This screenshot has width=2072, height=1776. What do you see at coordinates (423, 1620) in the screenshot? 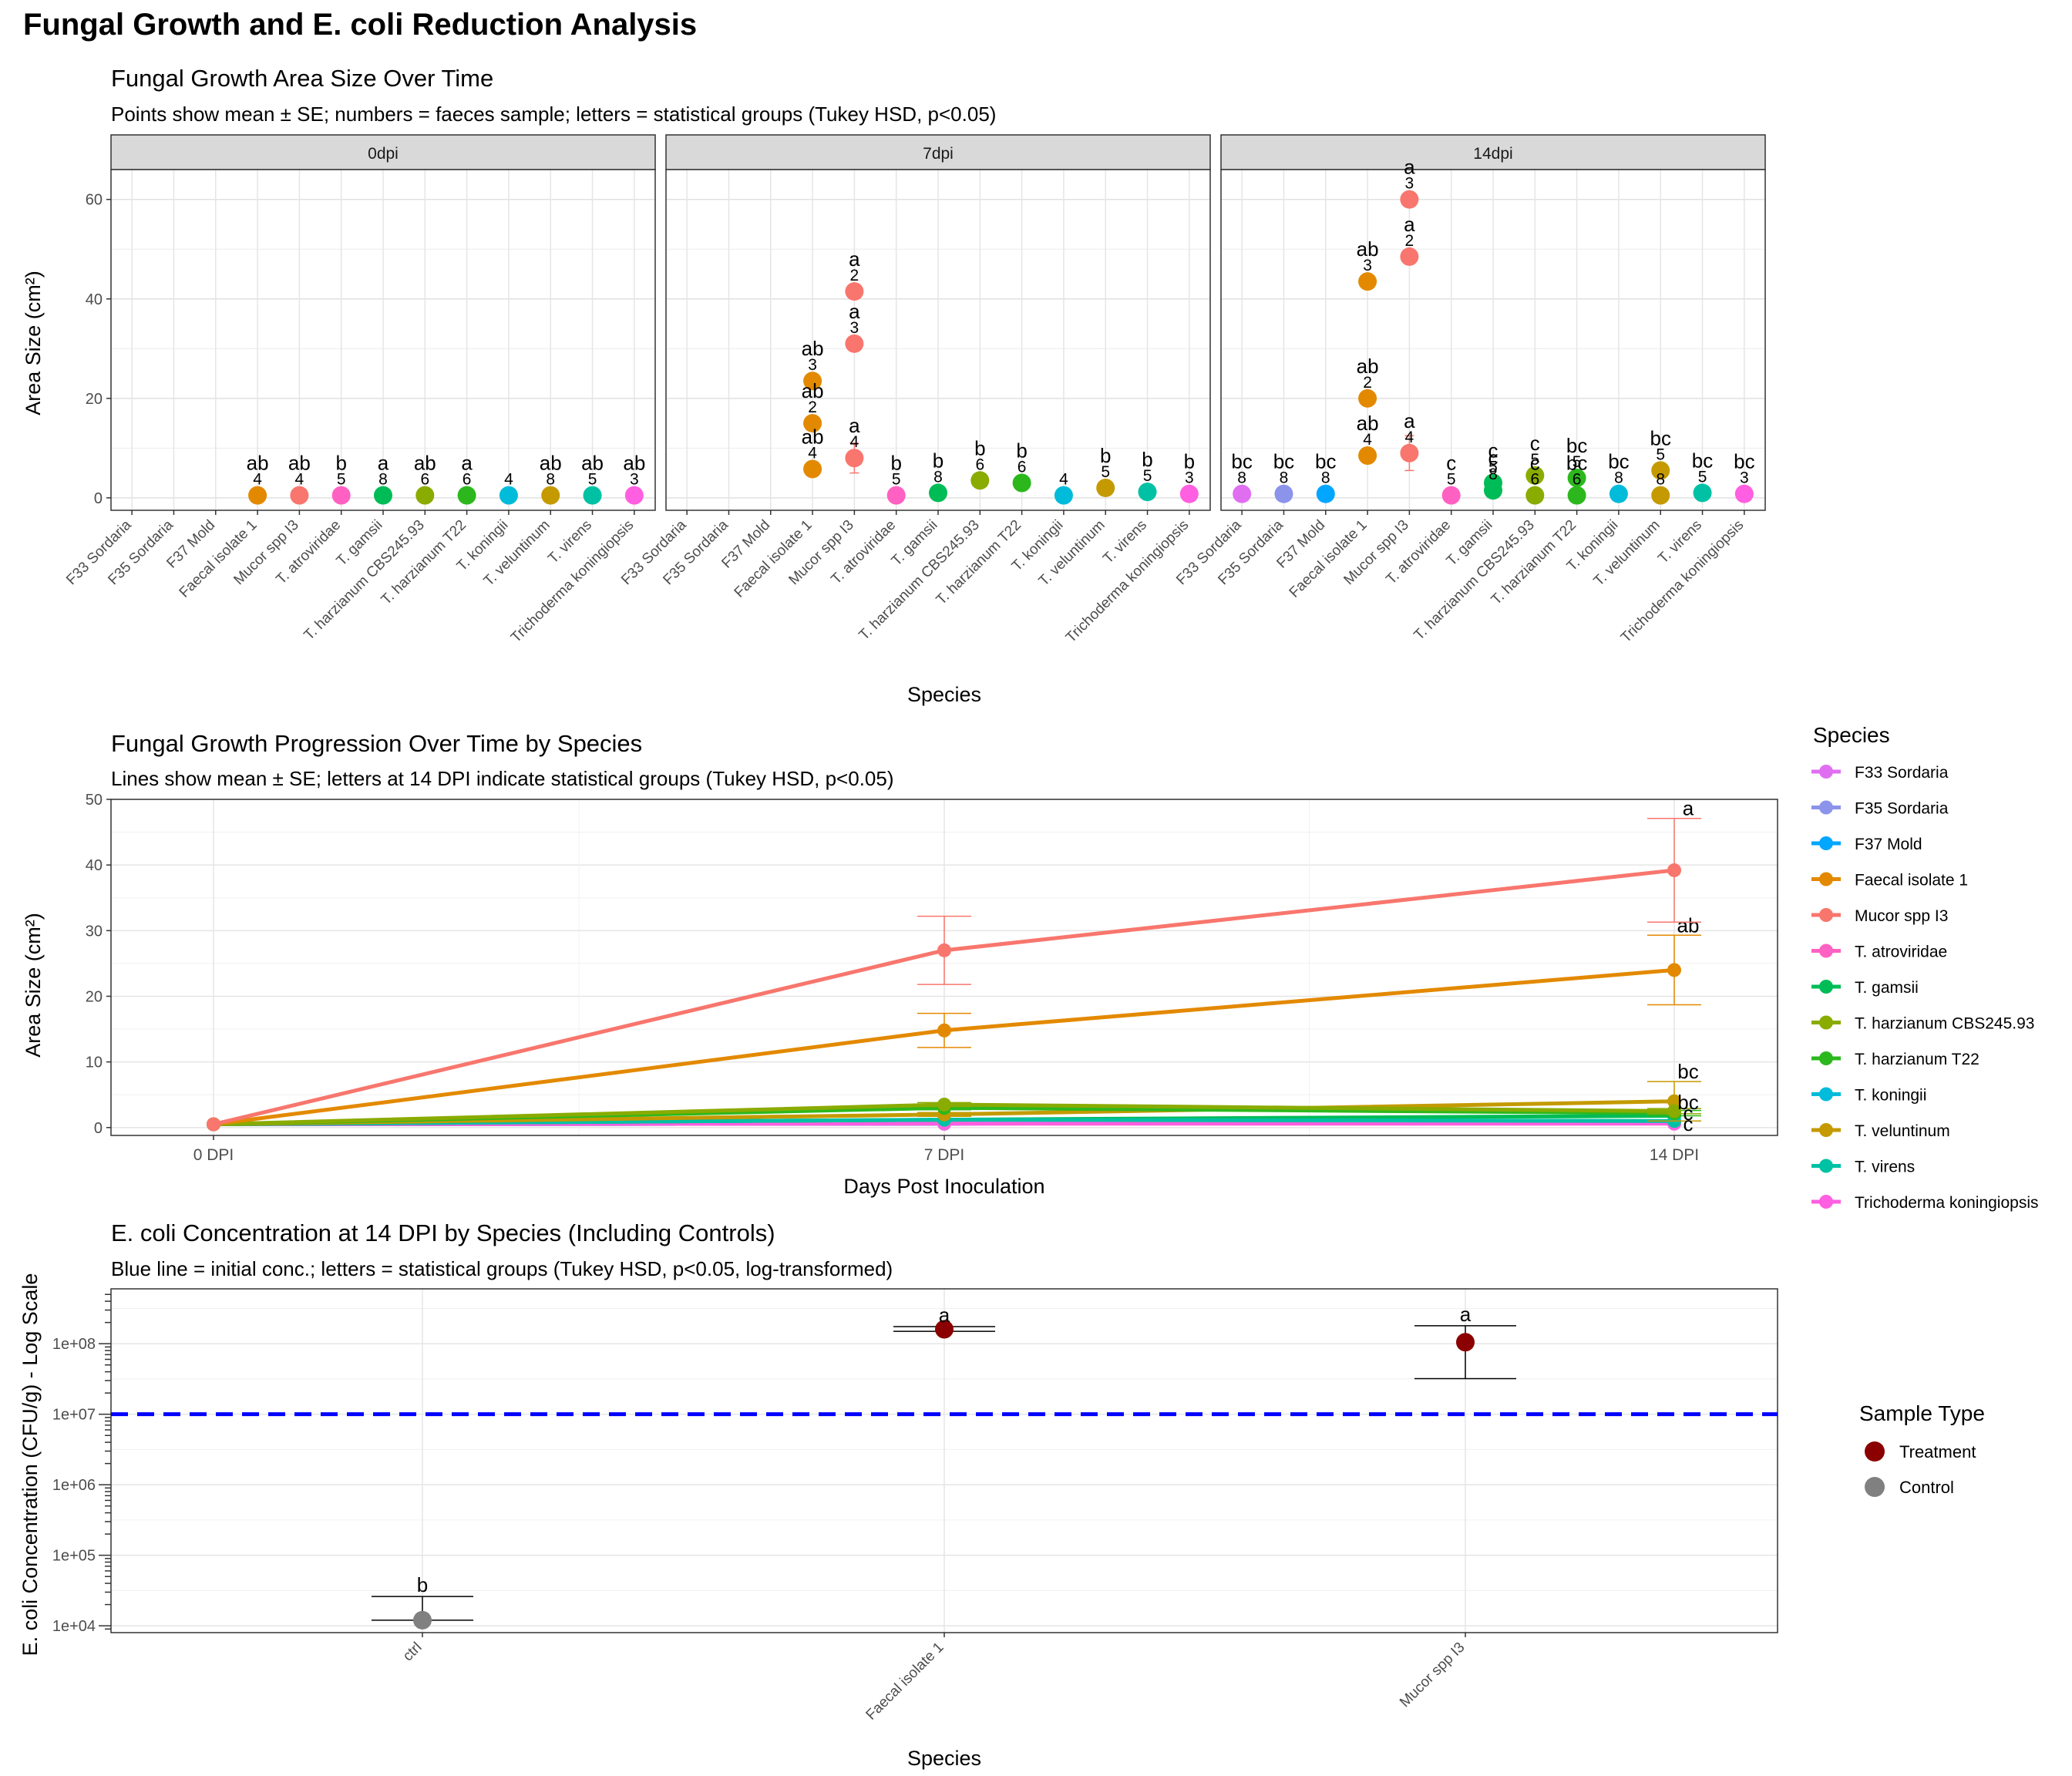
I see `data-point-ctrl` at bounding box center [423, 1620].